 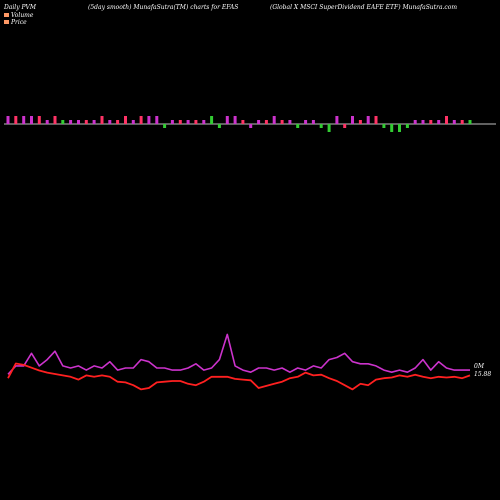 I want to click on price-line, so click(x=239, y=376).